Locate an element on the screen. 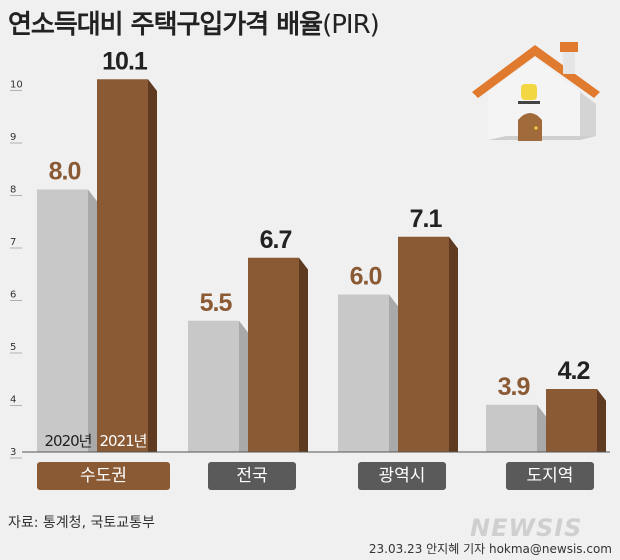 The height and width of the screenshot is (560, 620). bar-2021년-광역시 is located at coordinates (423, 344).